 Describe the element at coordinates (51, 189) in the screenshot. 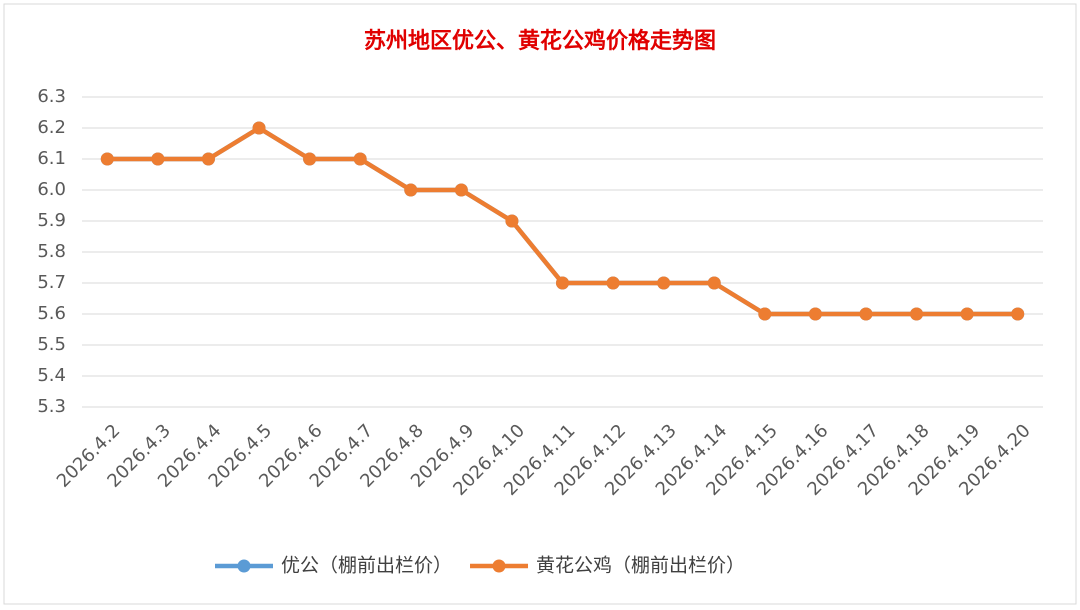

I see `y-tick-label: 6.0` at that location.